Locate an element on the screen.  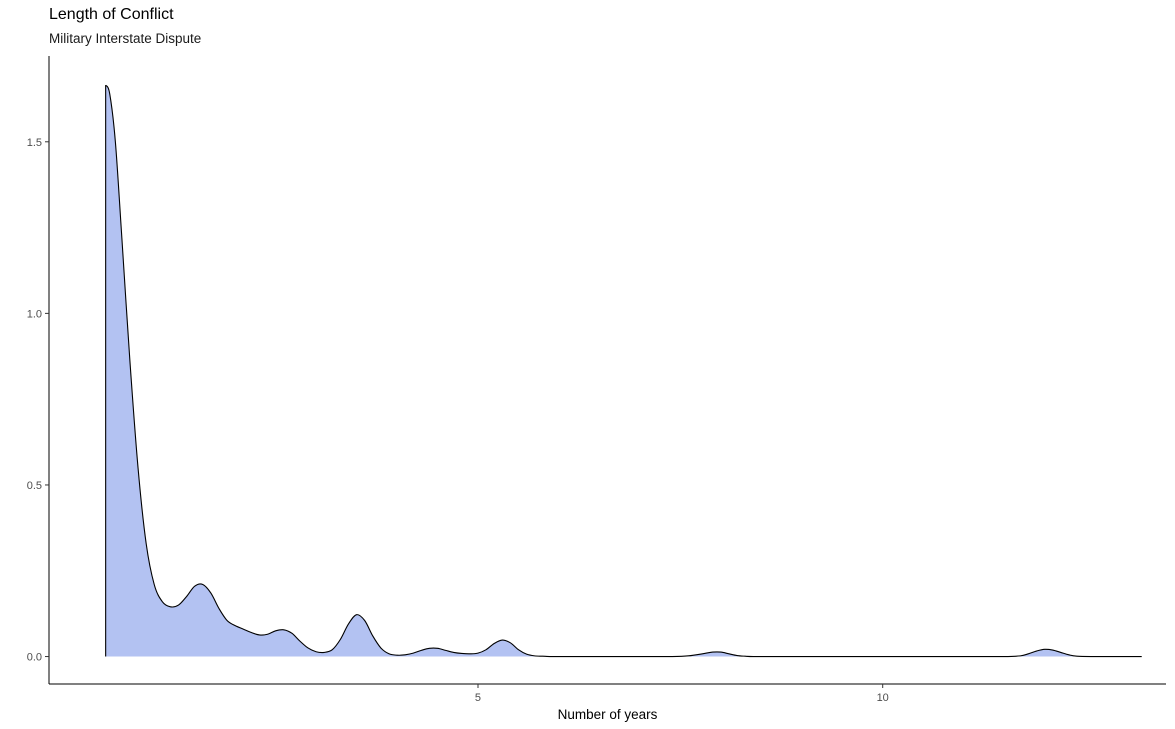
x-tick-label: 10 is located at coordinates (883, 698).